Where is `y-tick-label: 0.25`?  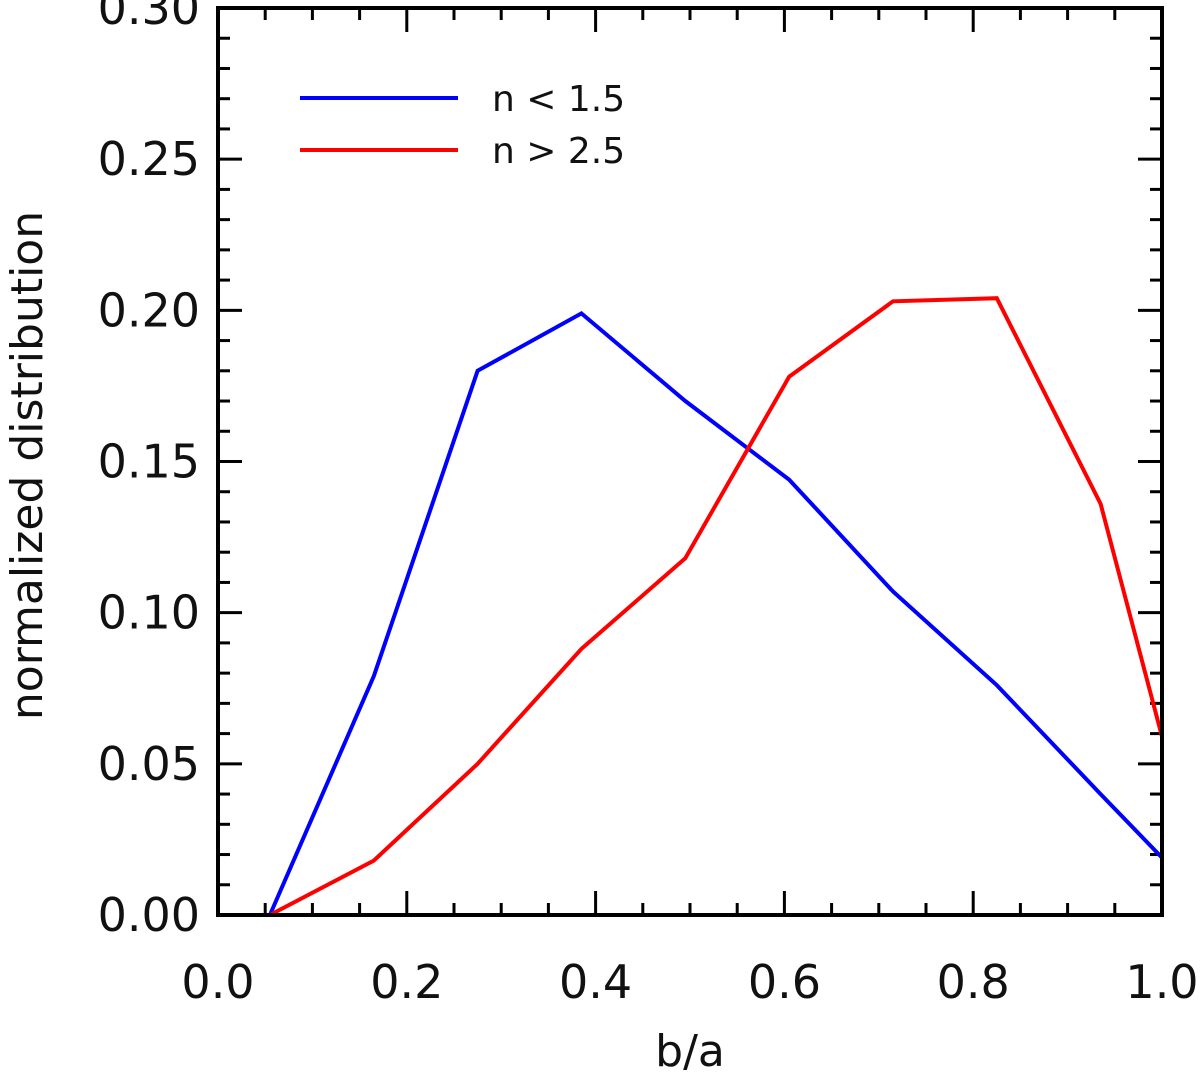
y-tick-label: 0.25 is located at coordinates (149, 159).